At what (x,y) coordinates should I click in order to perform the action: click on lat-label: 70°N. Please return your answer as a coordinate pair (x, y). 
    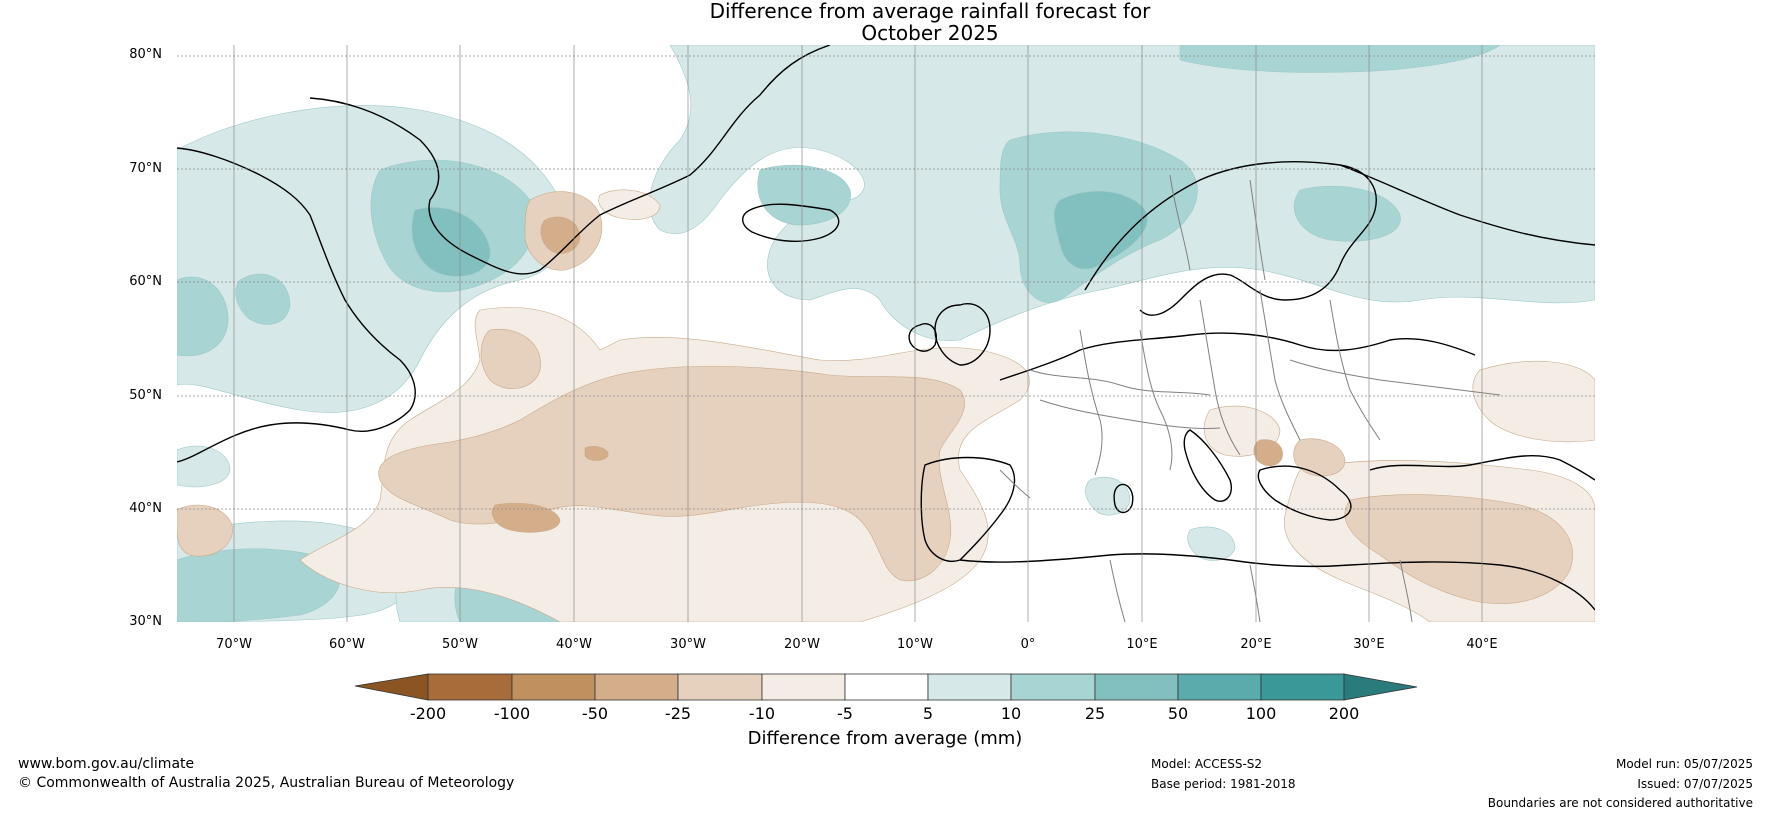
    Looking at the image, I should click on (145, 168).